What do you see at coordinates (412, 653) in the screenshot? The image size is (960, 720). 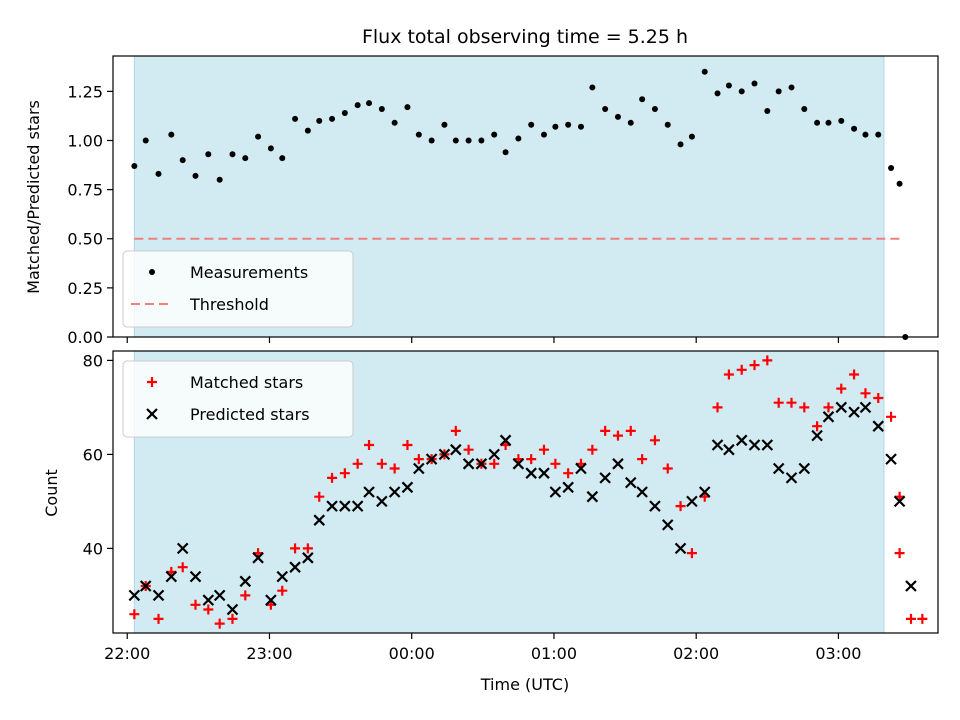 I see `x-tick-label: 00:00` at bounding box center [412, 653].